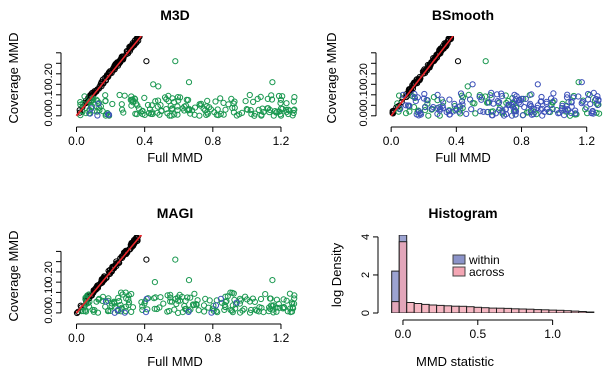  What do you see at coordinates (586, 141) in the screenshot?
I see `x-tick-label: 1.2` at bounding box center [586, 141].